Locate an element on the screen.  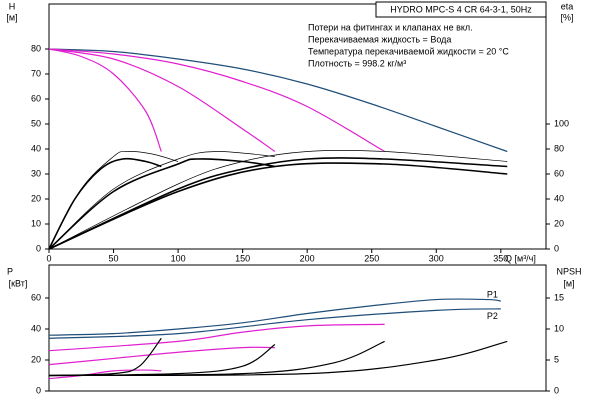
y-tick-label: 50 is located at coordinates (36, 123).